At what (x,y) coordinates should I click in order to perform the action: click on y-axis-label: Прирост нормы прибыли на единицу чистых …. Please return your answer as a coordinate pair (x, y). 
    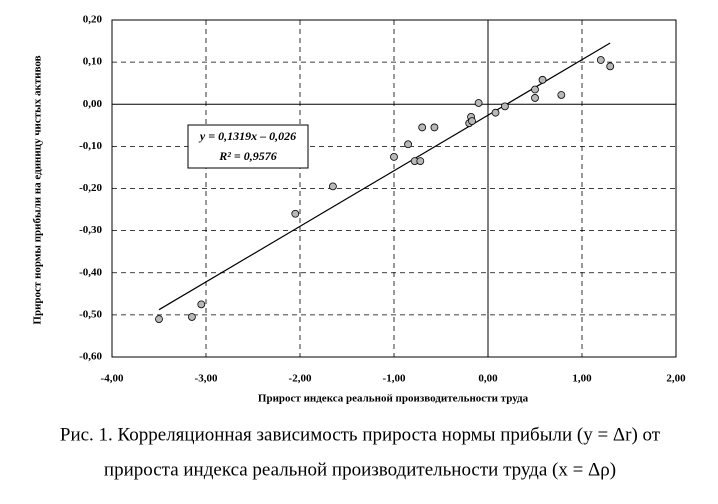
    Looking at the image, I should click on (38, 189).